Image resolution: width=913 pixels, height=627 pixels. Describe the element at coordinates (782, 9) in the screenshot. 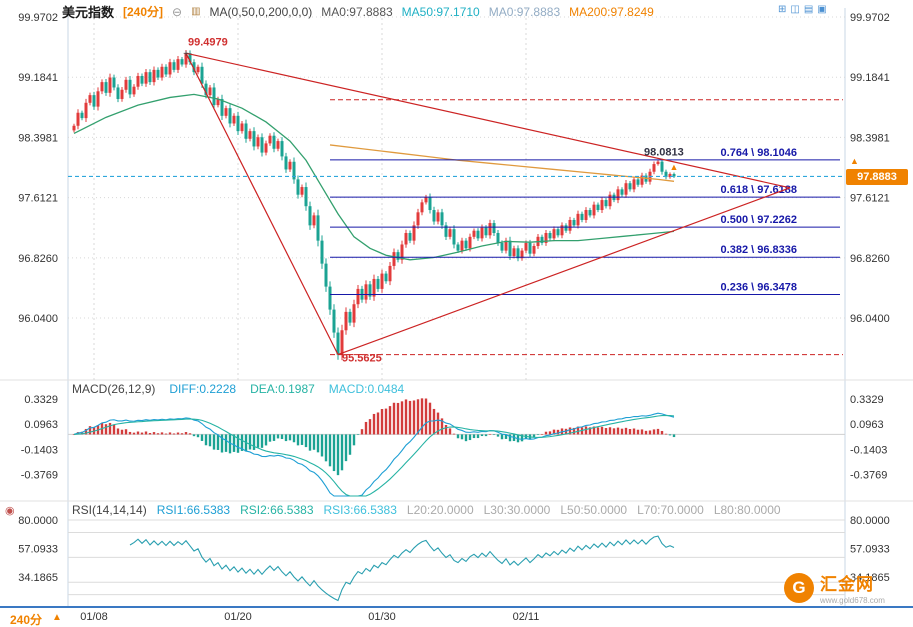

I see `layout-grid-icon: ⊞` at that location.